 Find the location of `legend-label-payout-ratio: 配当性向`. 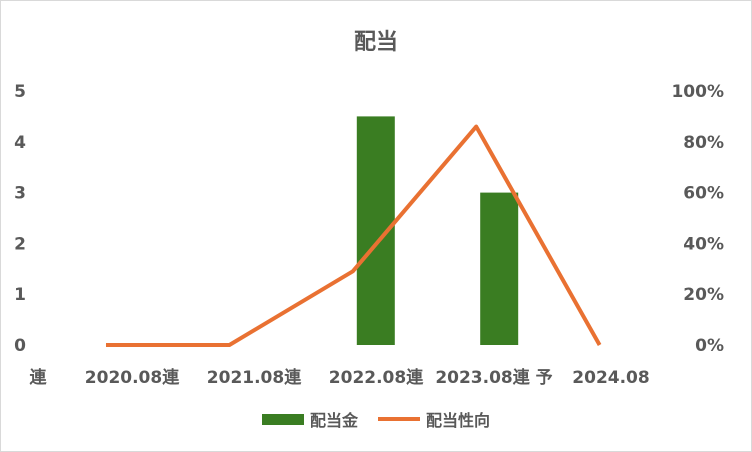

legend-label-payout-ratio: 配当性向 is located at coordinates (458, 420).